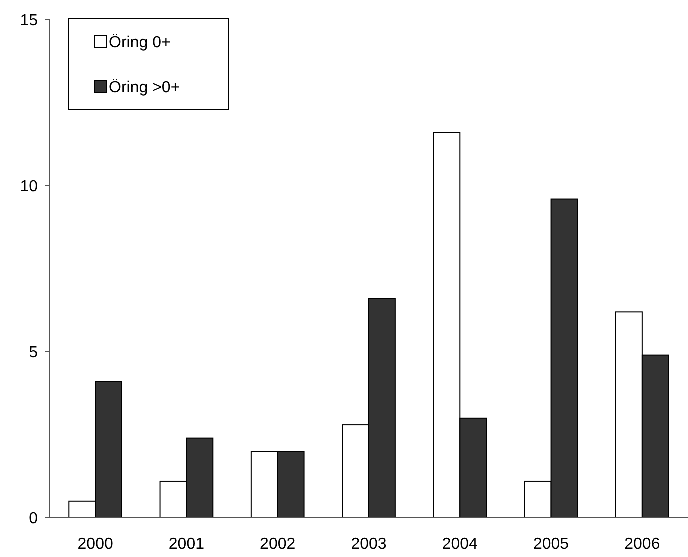 The image size is (688, 557). What do you see at coordinates (460, 544) in the screenshot?
I see `x-tick-label: 2004` at bounding box center [460, 544].